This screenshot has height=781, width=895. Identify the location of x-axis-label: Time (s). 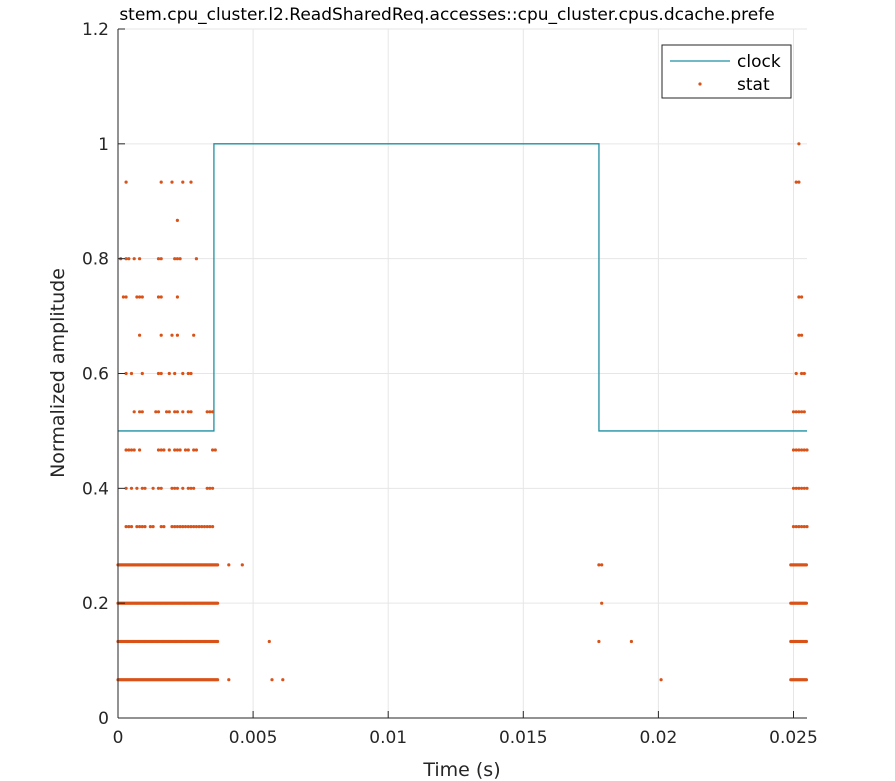
(461, 770).